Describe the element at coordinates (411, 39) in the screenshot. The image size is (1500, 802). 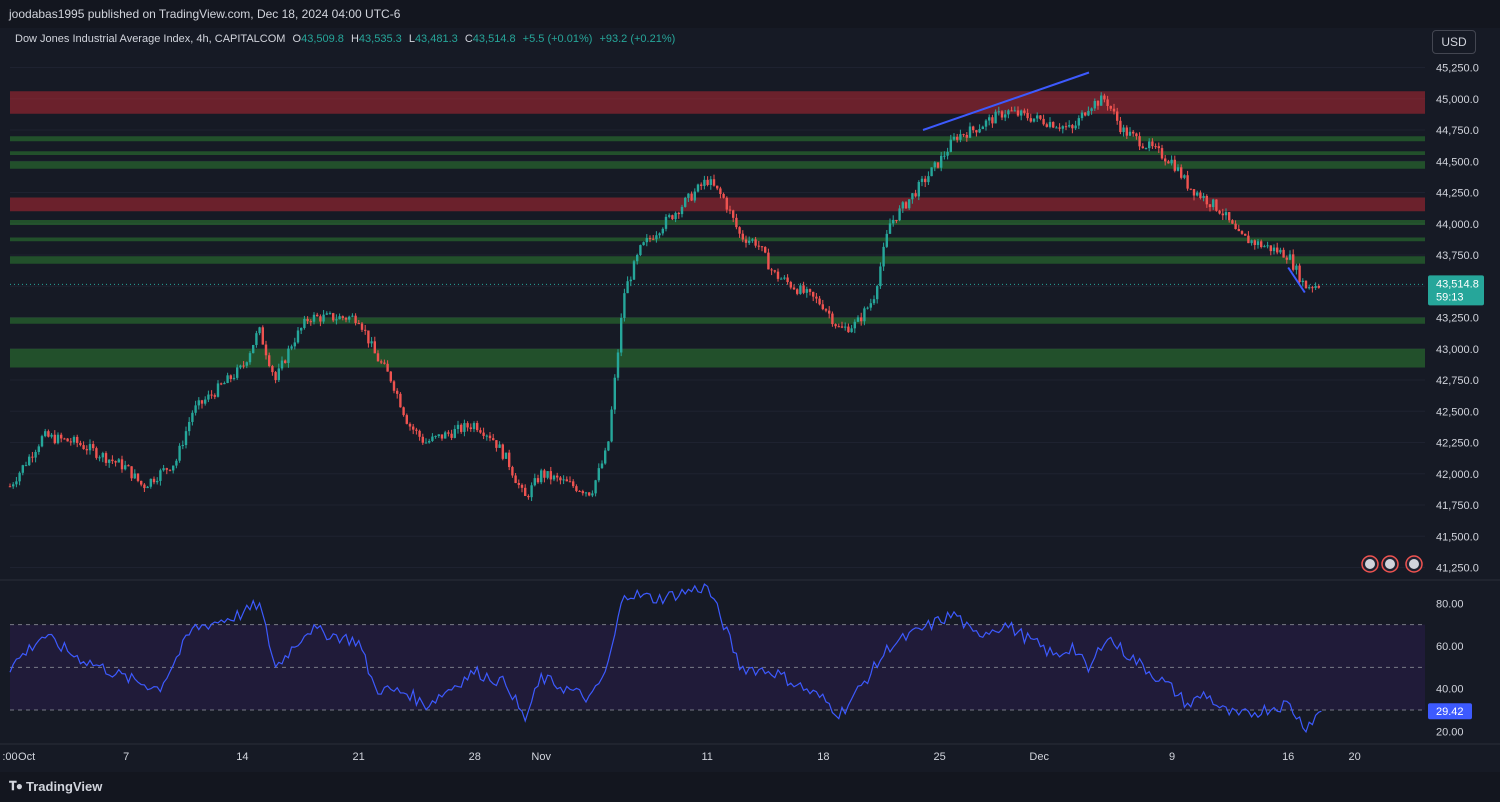
I see `low-label: L` at that location.